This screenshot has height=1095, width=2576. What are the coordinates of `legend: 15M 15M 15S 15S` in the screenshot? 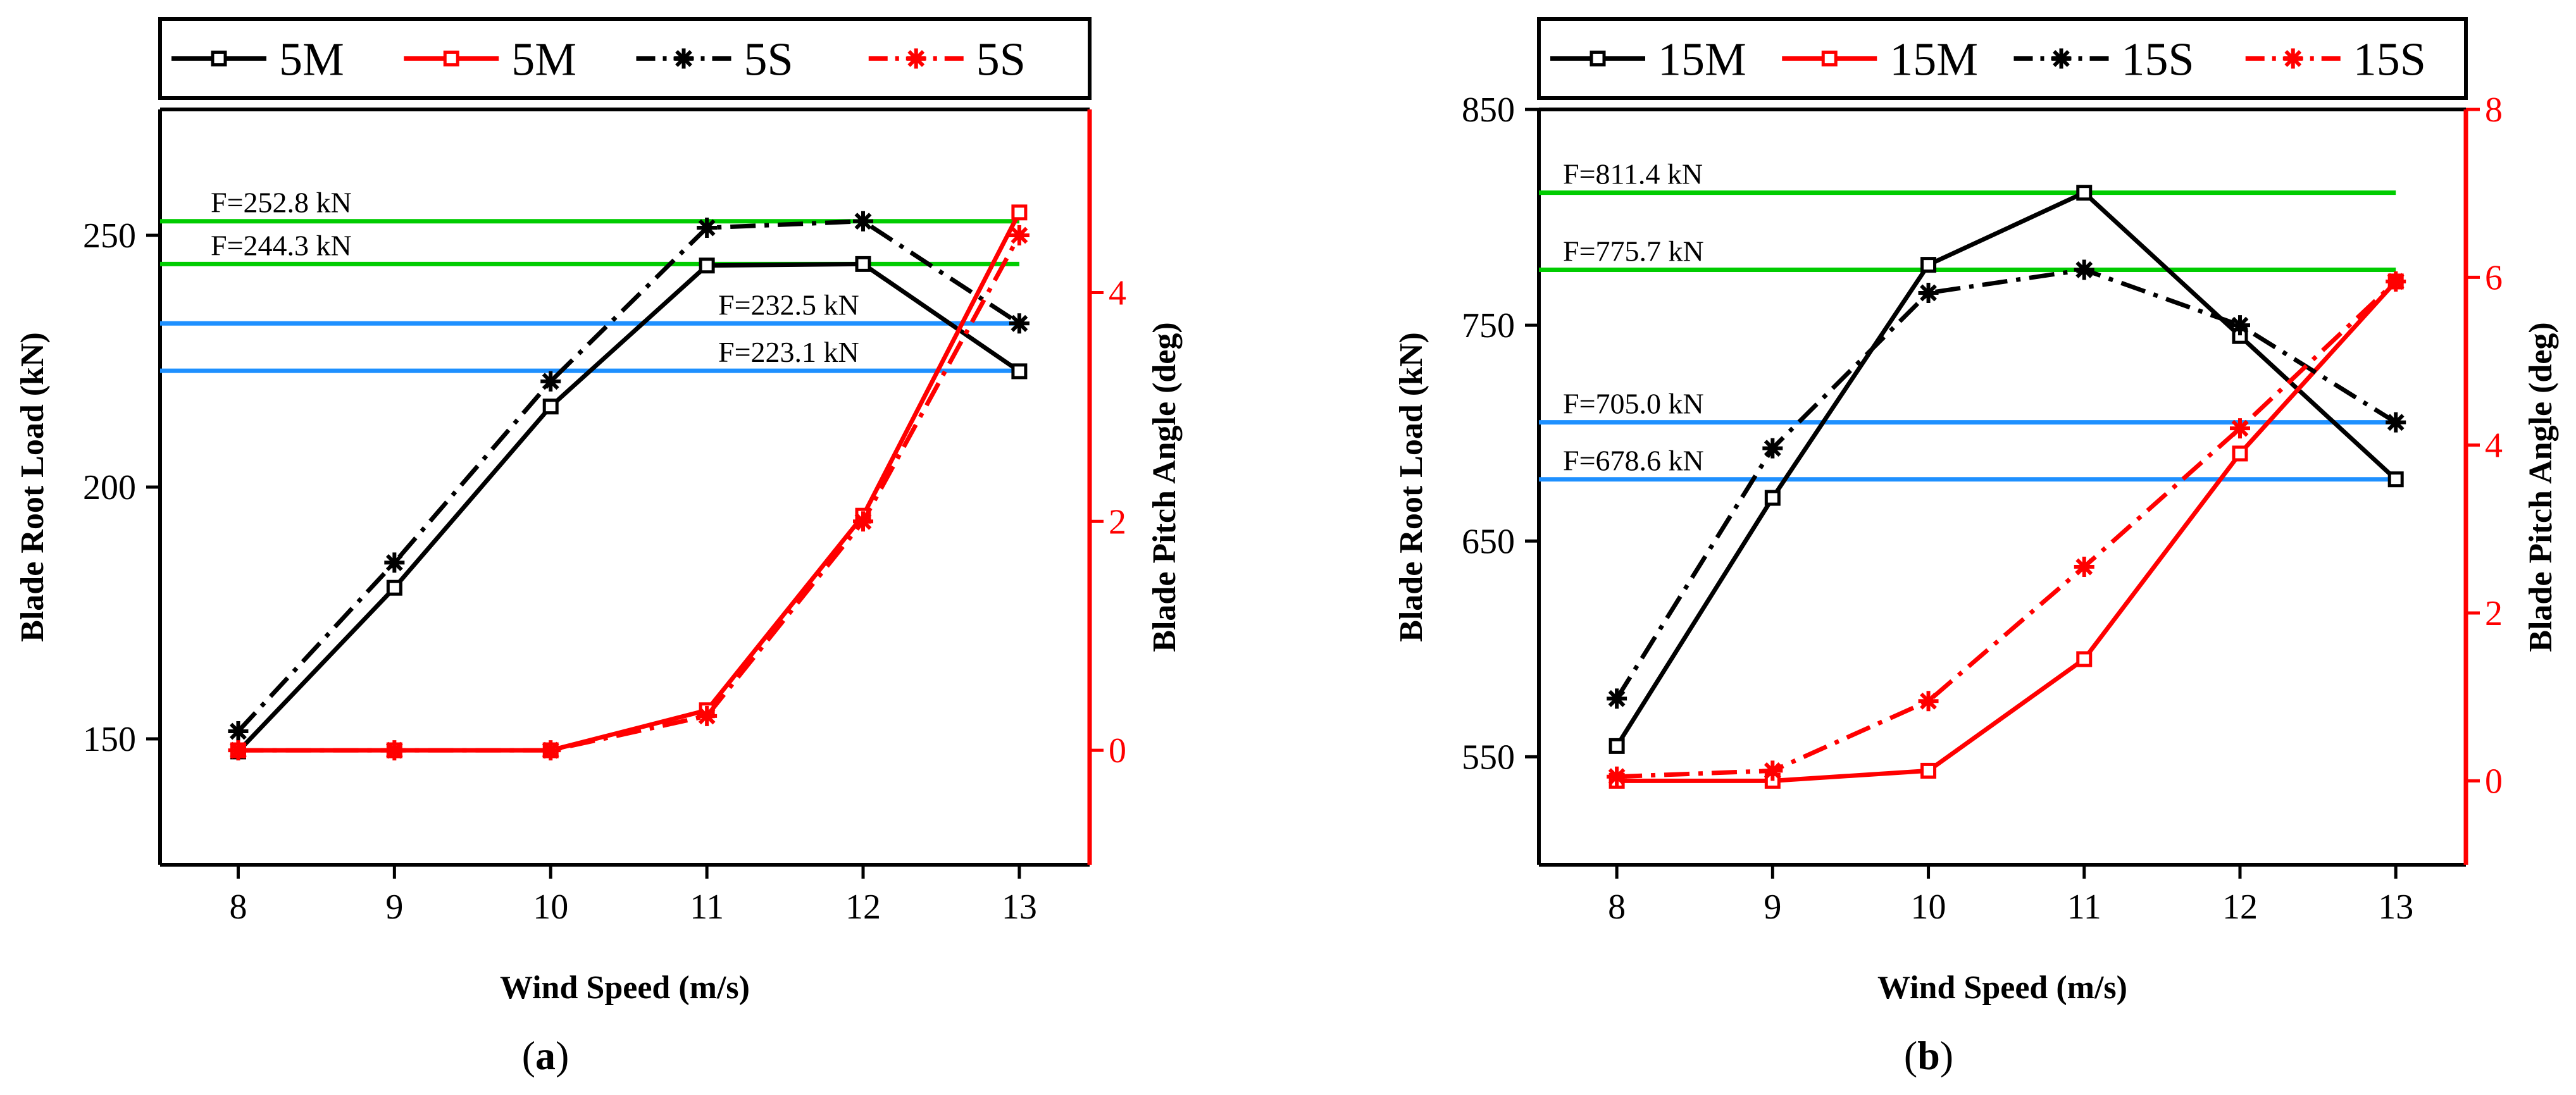 It's located at (2002, 58).